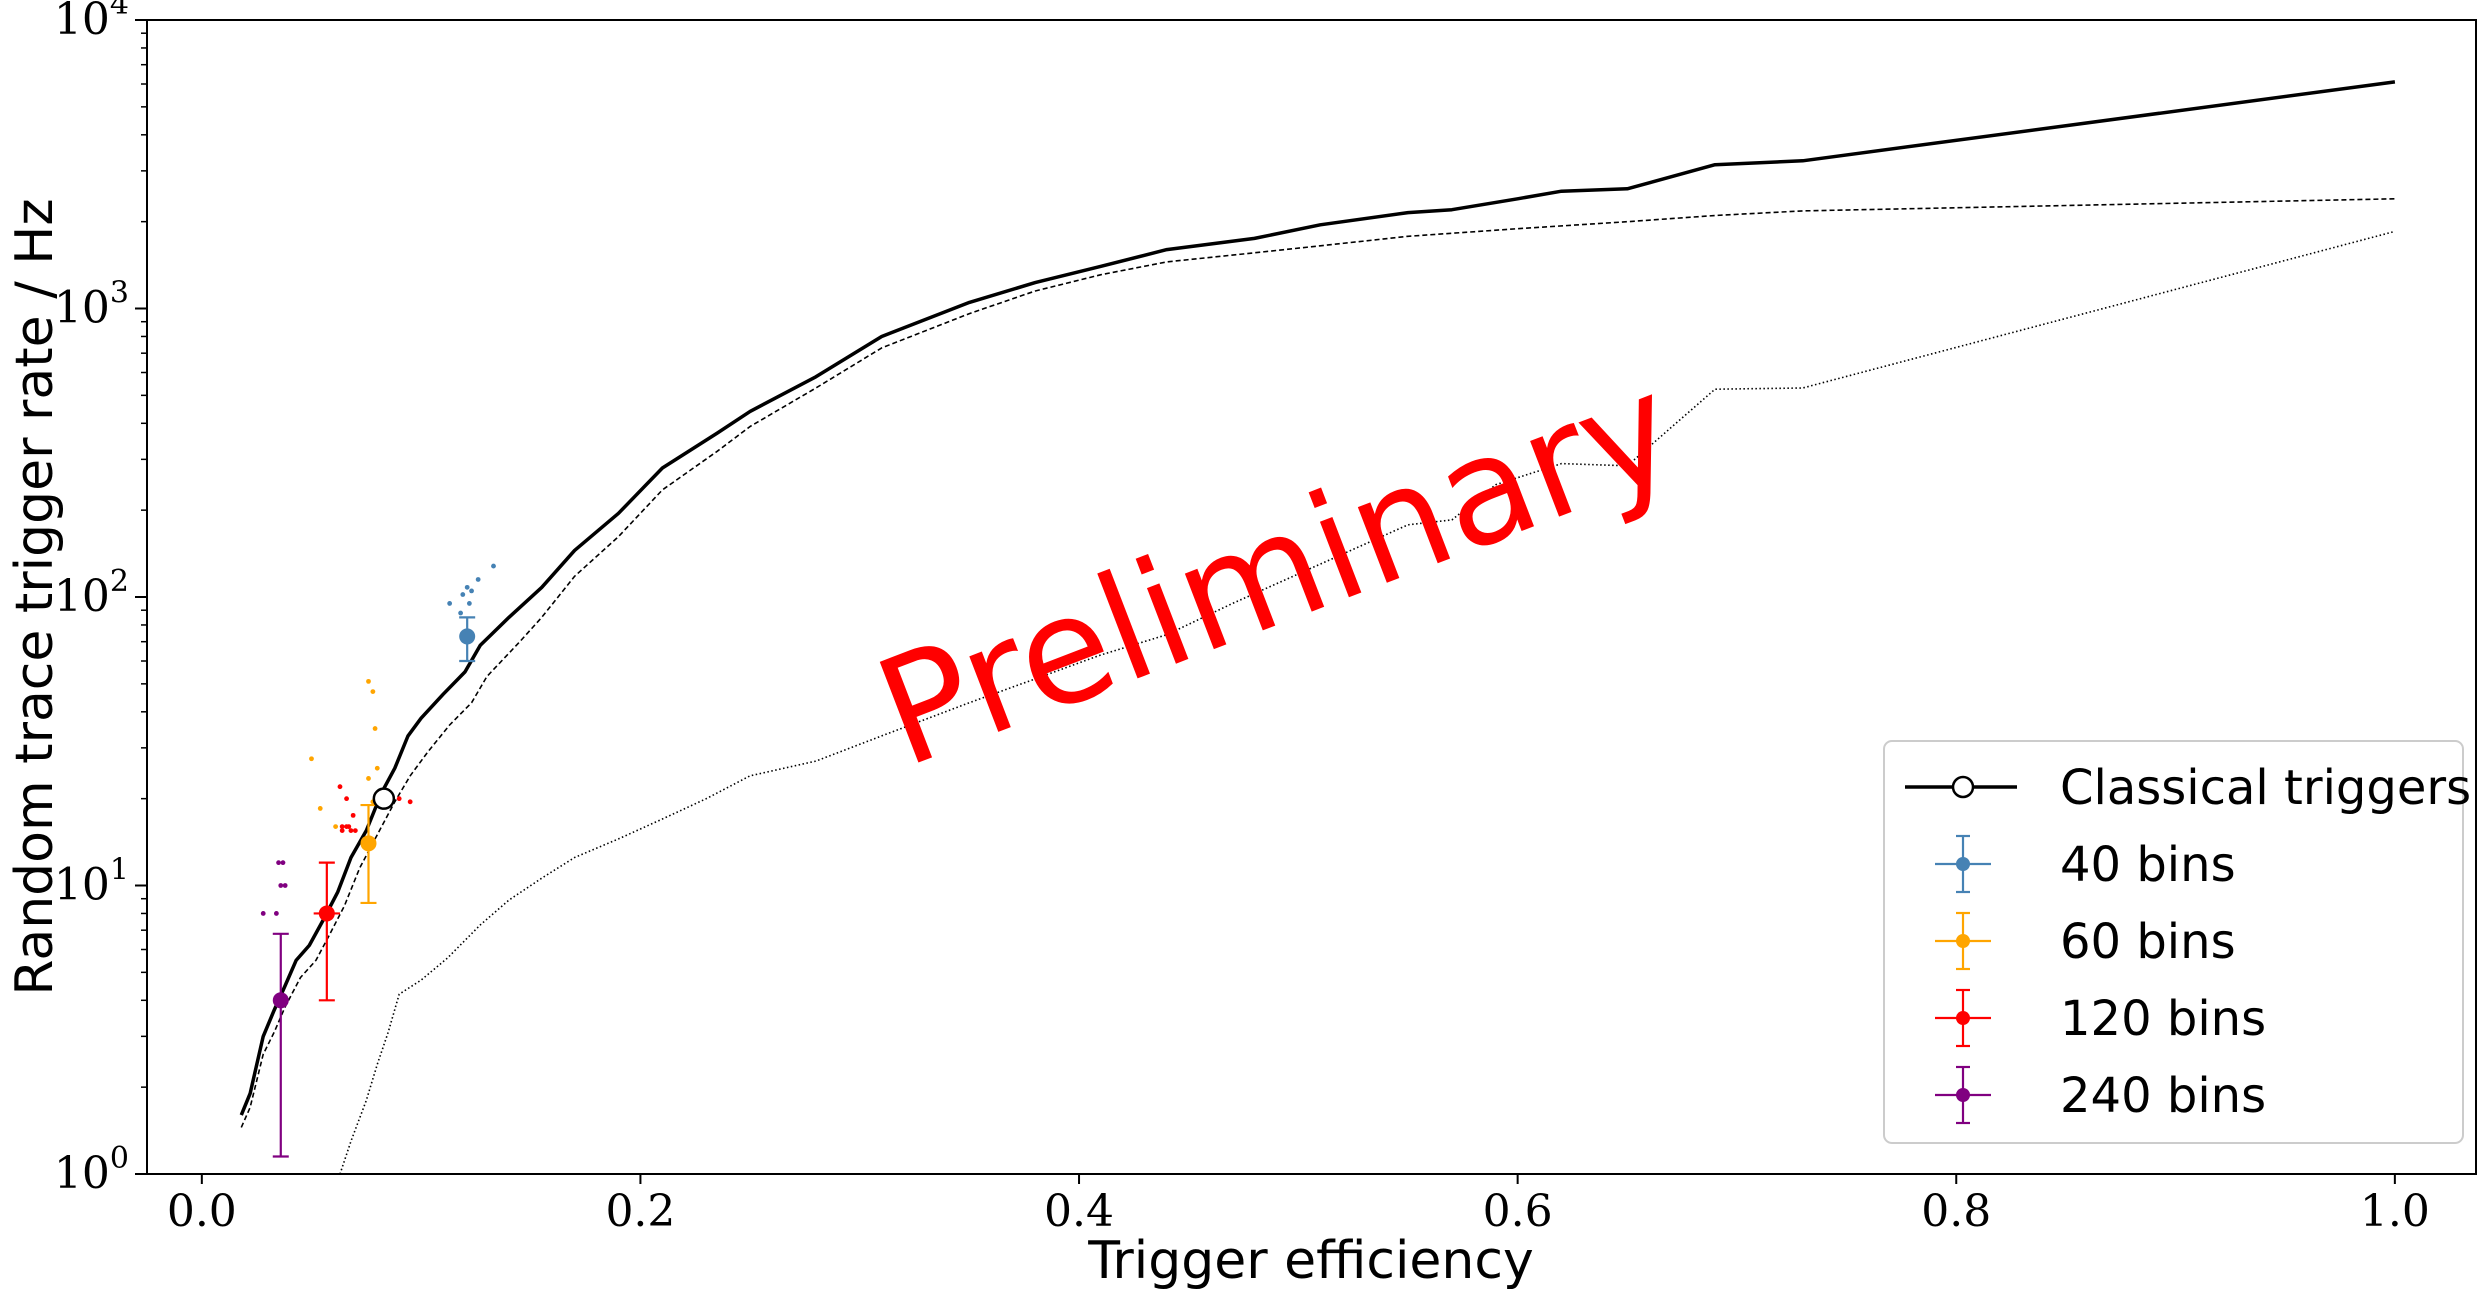 The width and height of the screenshot is (2484, 1298). I want to click on y-tick-exponent: 3, so click(119, 293).